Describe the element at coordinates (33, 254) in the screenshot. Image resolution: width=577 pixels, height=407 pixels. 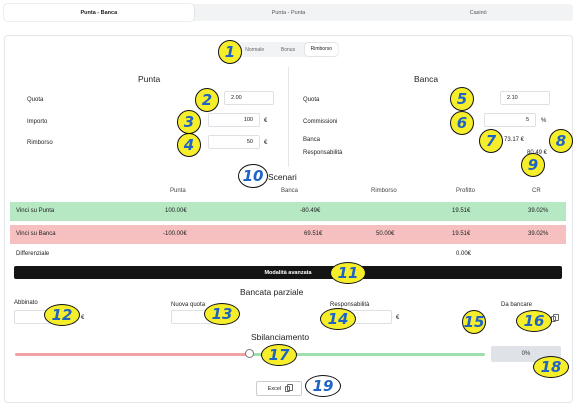
I see `differenziale-label: Differenziale` at that location.